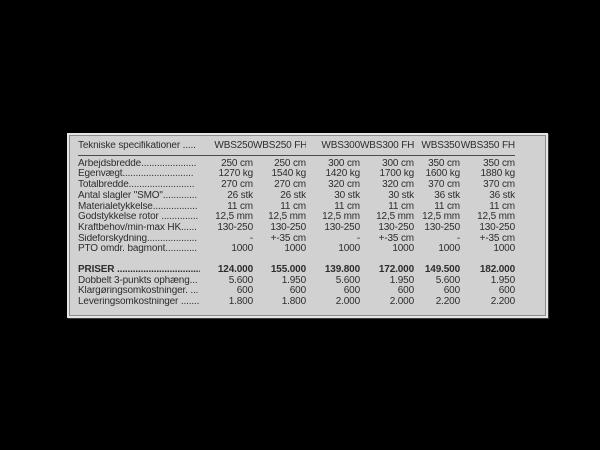 This screenshot has width=600, height=450. I want to click on cell-value: 155.000, so click(288, 270).